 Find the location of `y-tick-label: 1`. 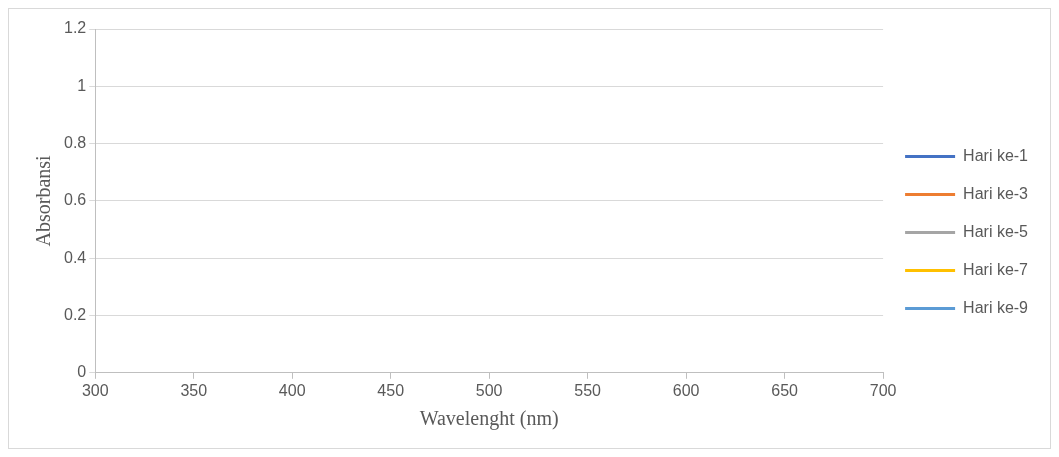

y-tick-label: 1 is located at coordinates (82, 85).